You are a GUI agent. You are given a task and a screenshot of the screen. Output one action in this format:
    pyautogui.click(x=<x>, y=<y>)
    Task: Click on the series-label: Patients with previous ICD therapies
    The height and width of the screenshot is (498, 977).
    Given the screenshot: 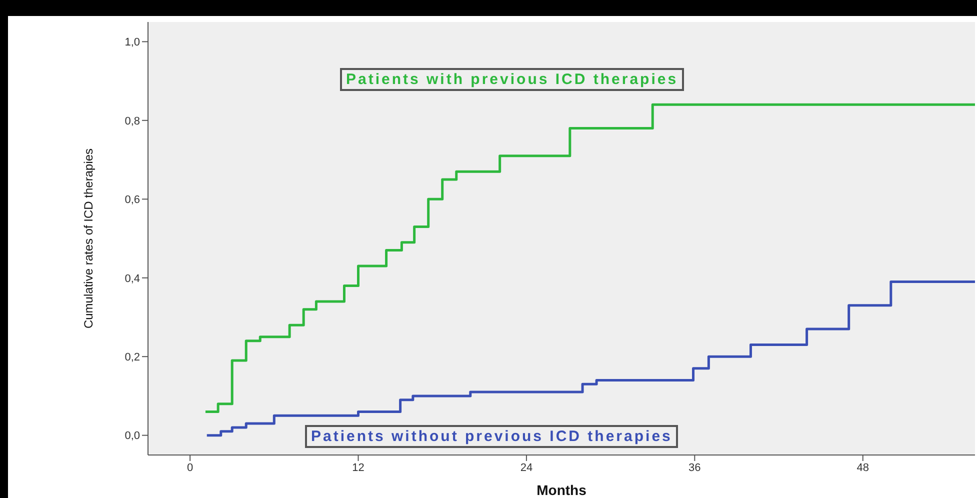 What is the action you would take?
    pyautogui.click(x=512, y=79)
    